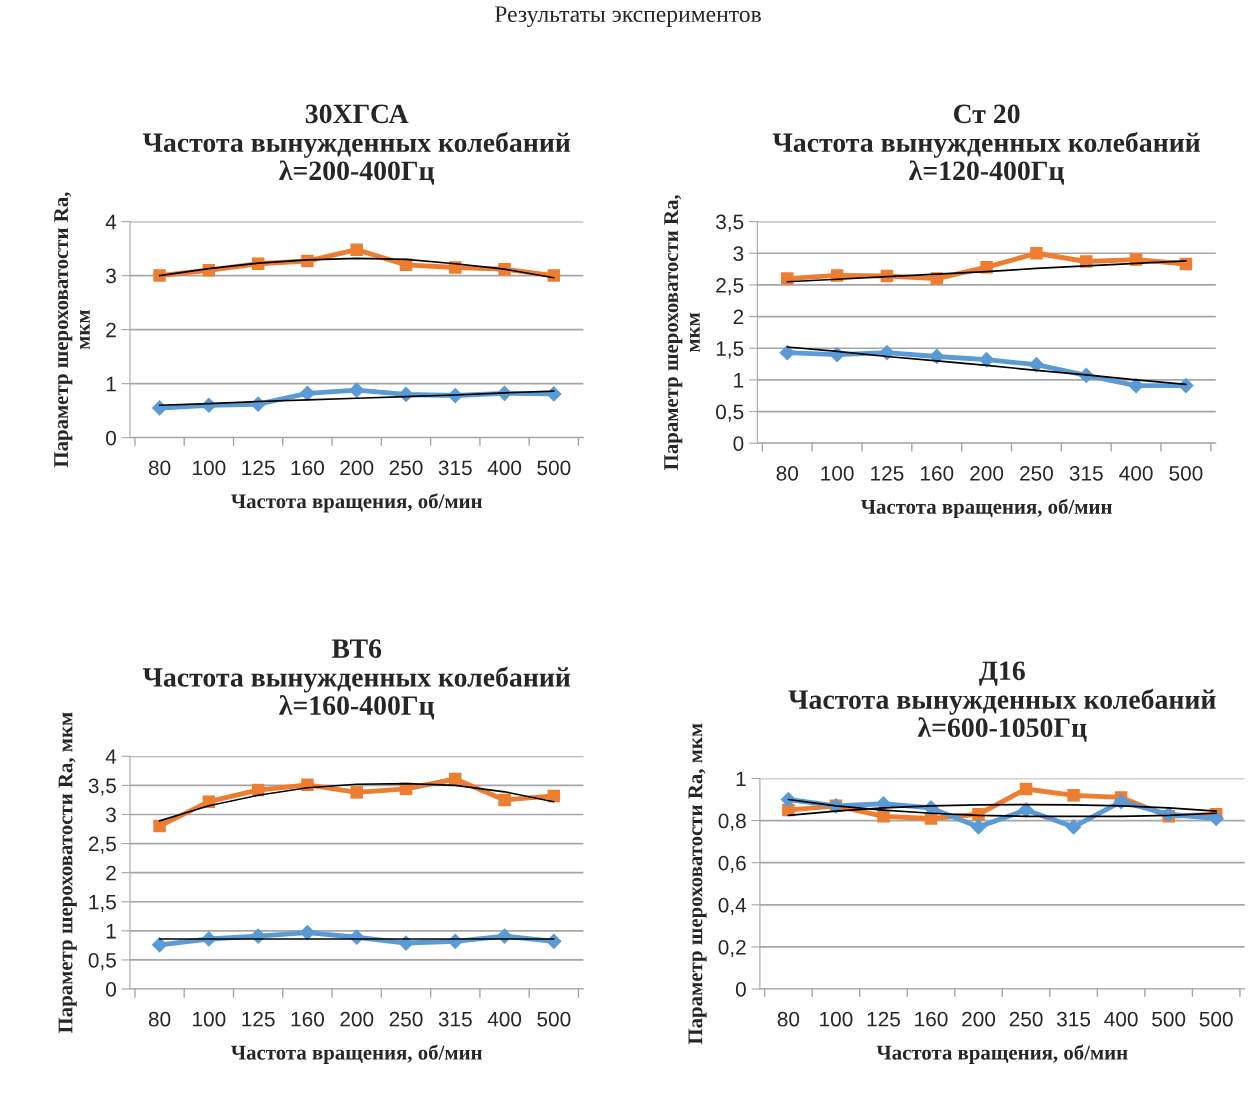 This screenshot has width=1256, height=1108. What do you see at coordinates (732, 948) in the screenshot?
I see `y-tick-label: 0,2` at bounding box center [732, 948].